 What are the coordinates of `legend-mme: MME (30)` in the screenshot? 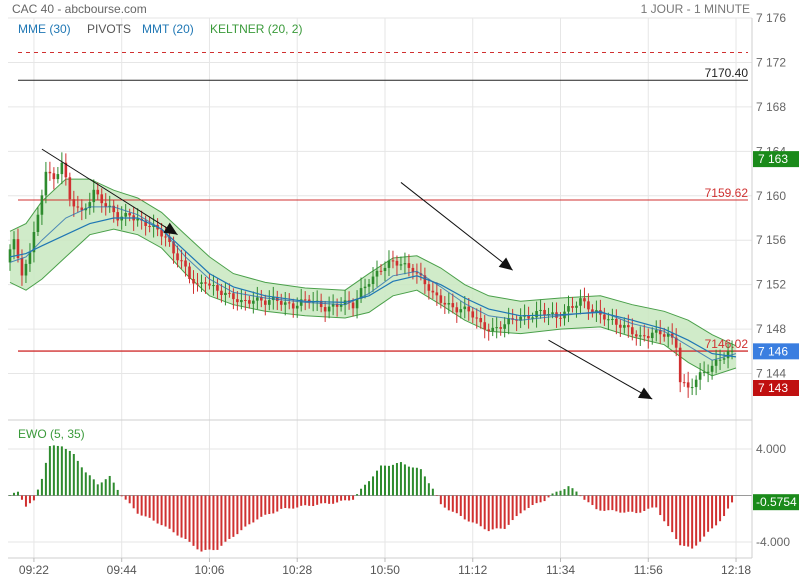 It's located at (44, 29).